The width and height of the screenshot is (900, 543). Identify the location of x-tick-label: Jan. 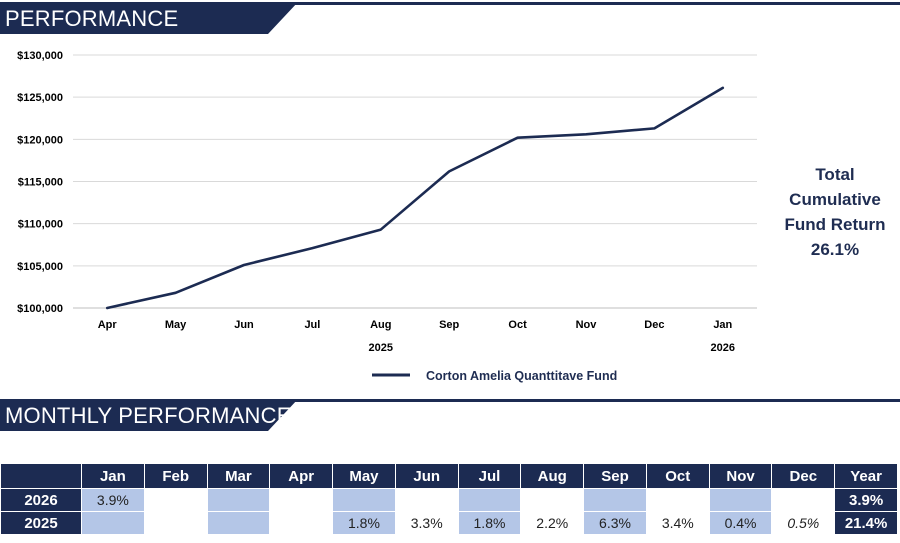
(722, 325).